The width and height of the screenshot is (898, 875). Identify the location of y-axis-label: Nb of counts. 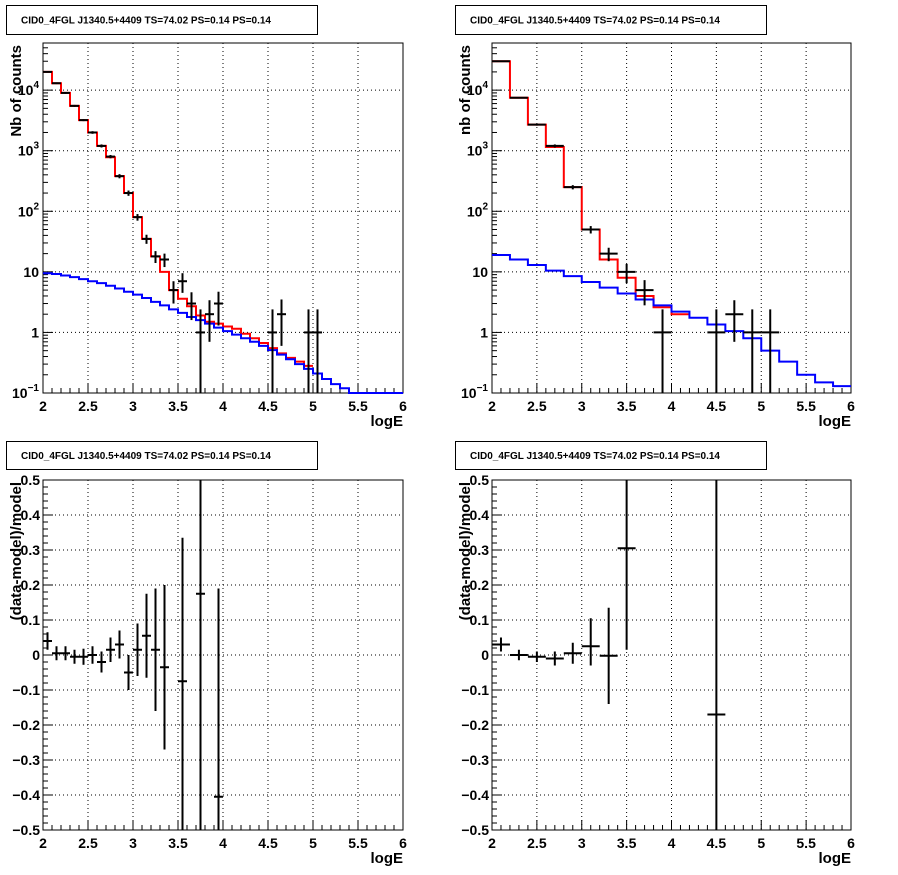
(16, 91).